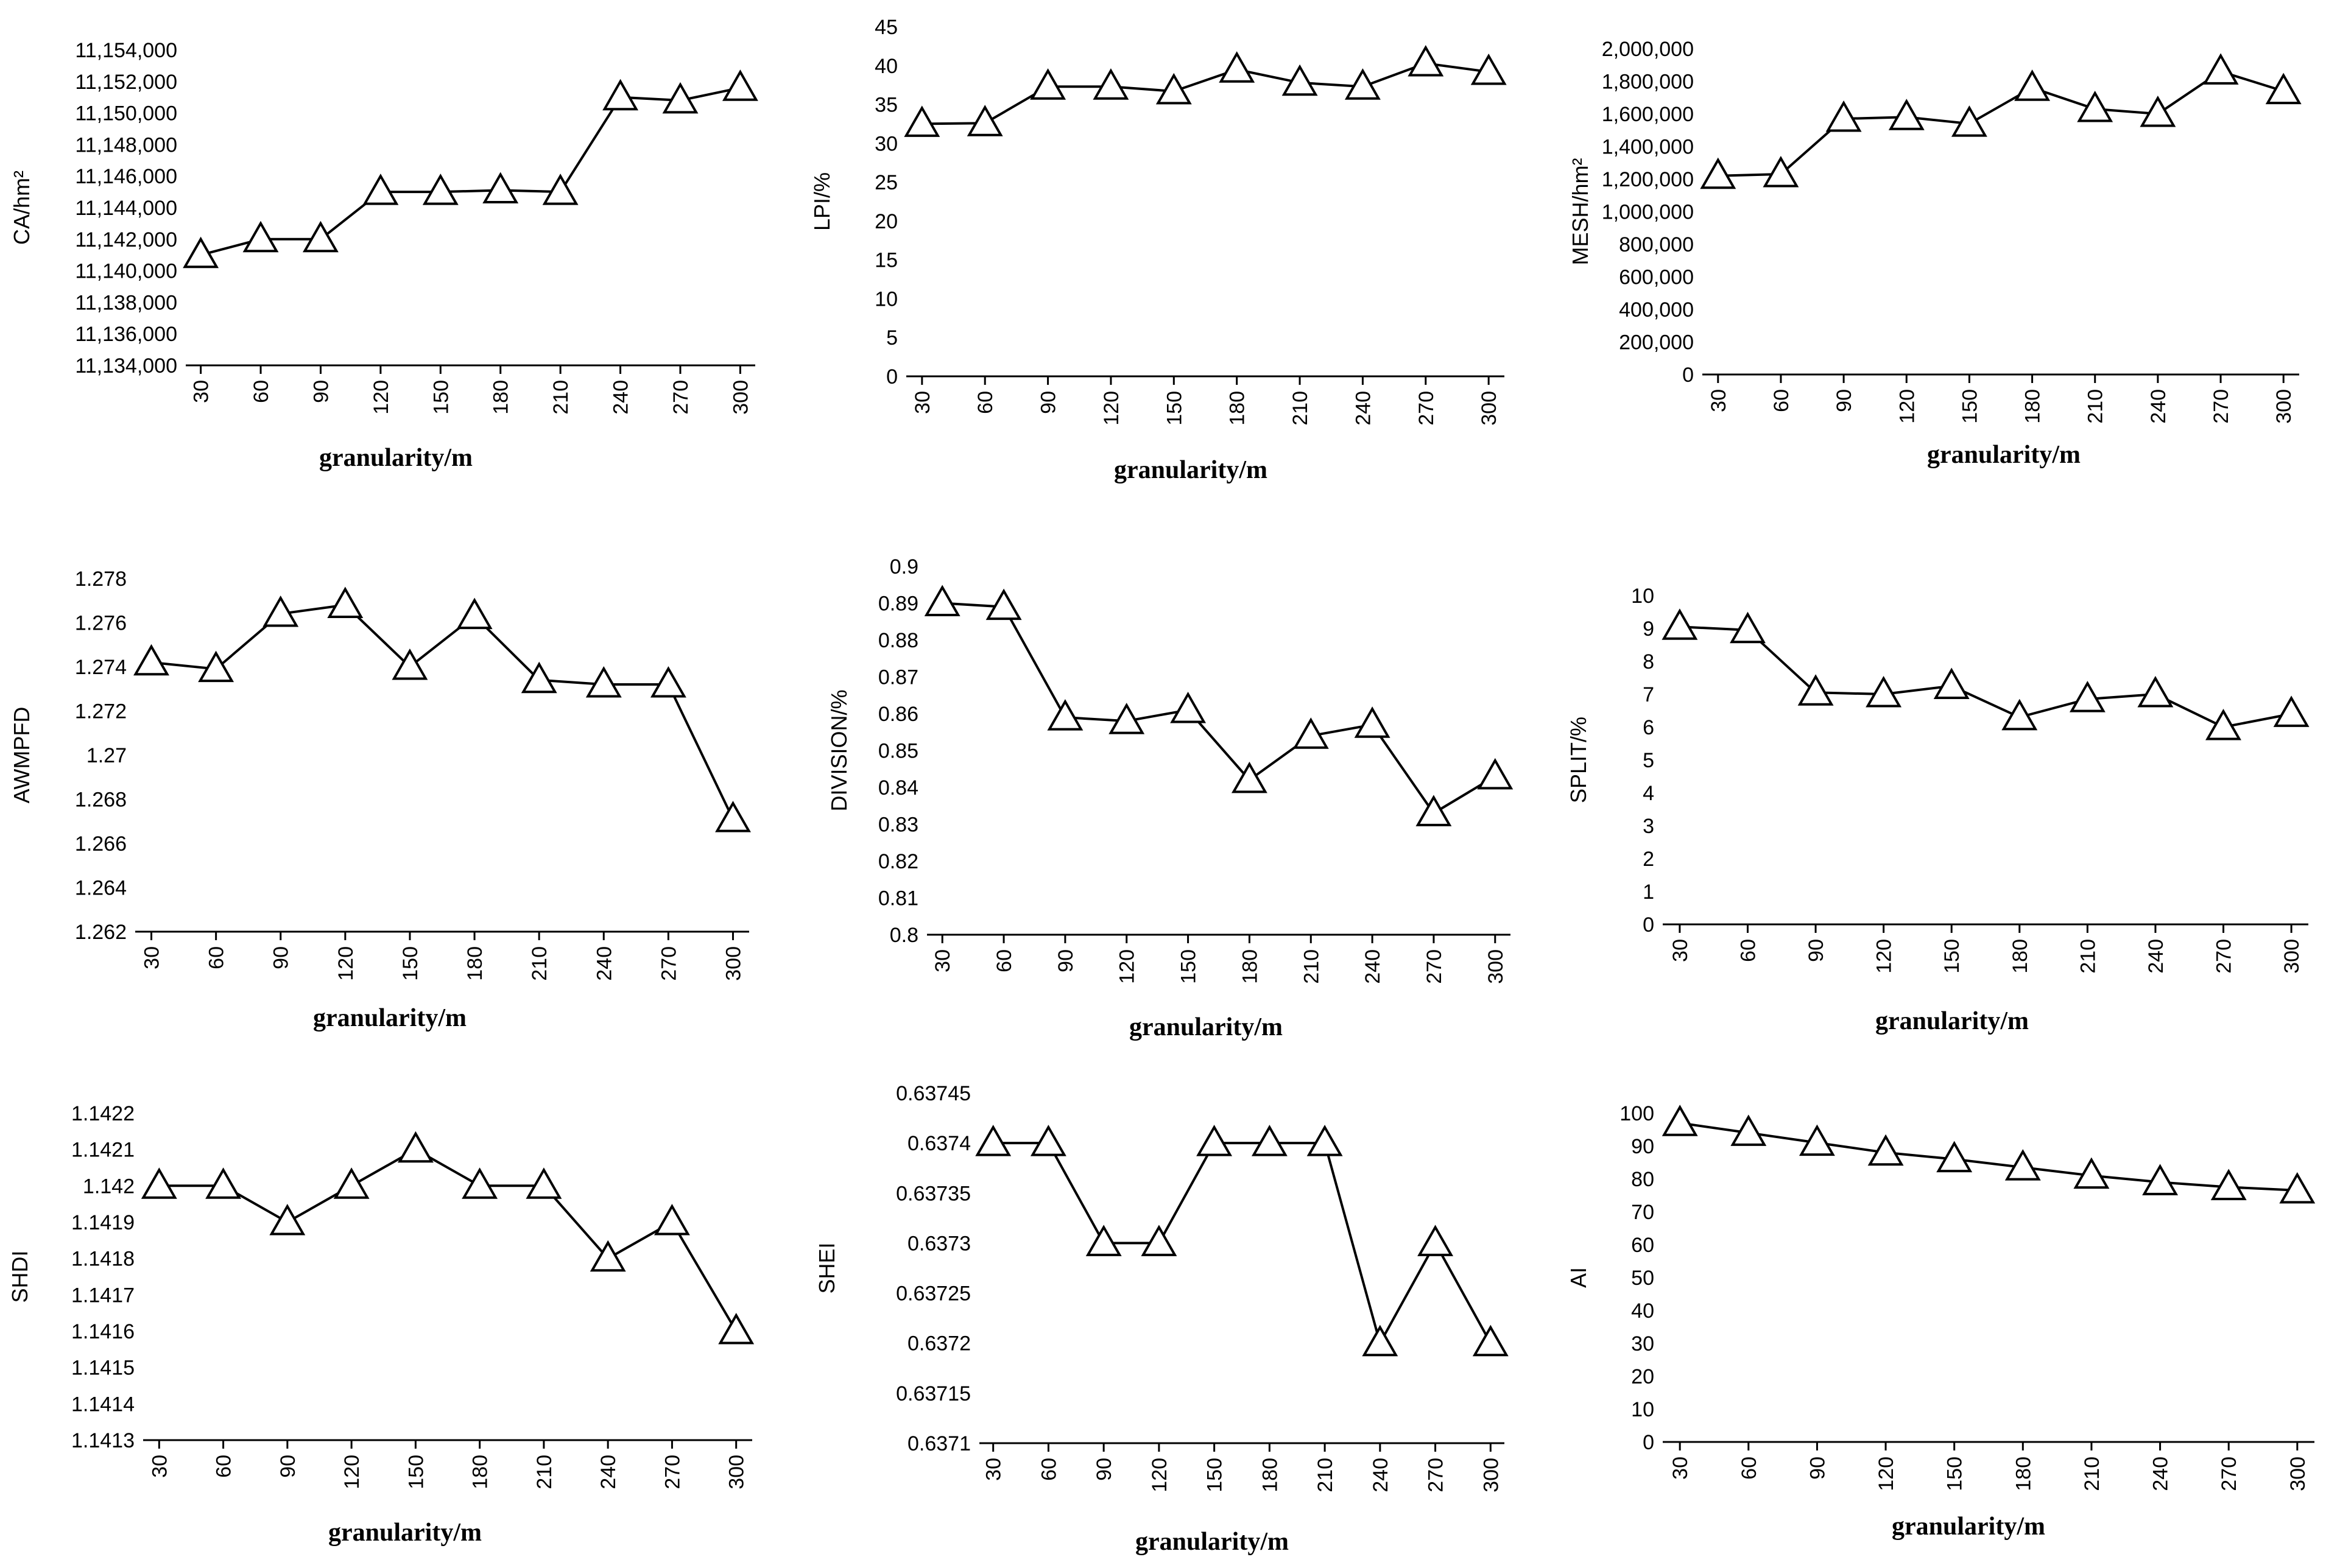 This screenshot has width=2326, height=1568. I want to click on y-tick-label: 11,138,000, so click(126, 302).